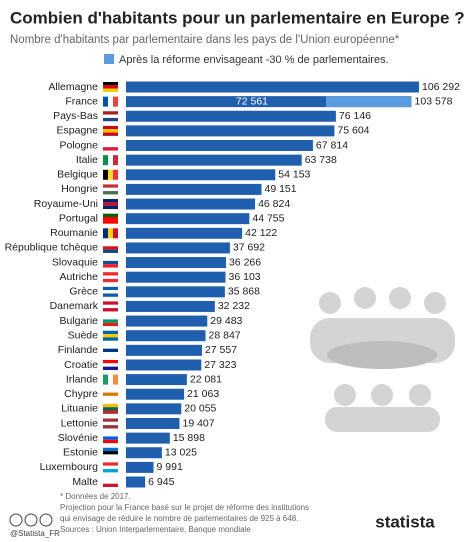 This screenshot has width=474, height=542. Describe the element at coordinates (441, 87) in the screenshot. I see `value-label: 106 292` at that location.